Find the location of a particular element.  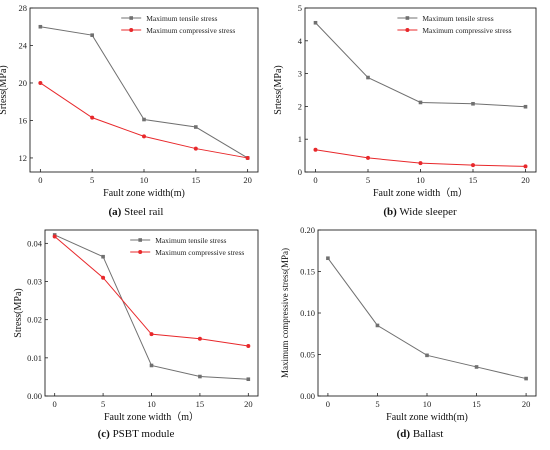

y-tick-label: 16 is located at coordinates (23, 120).